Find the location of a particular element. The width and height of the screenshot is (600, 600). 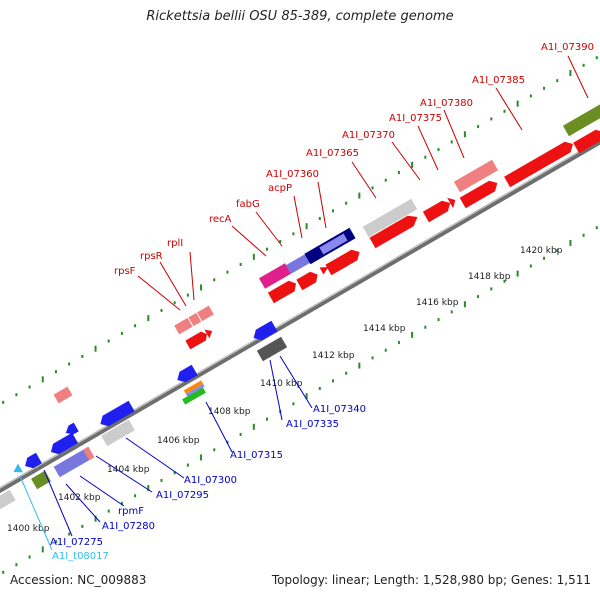

gene-label-A1I_07375: A1I_07375 is located at coordinates (415, 118).